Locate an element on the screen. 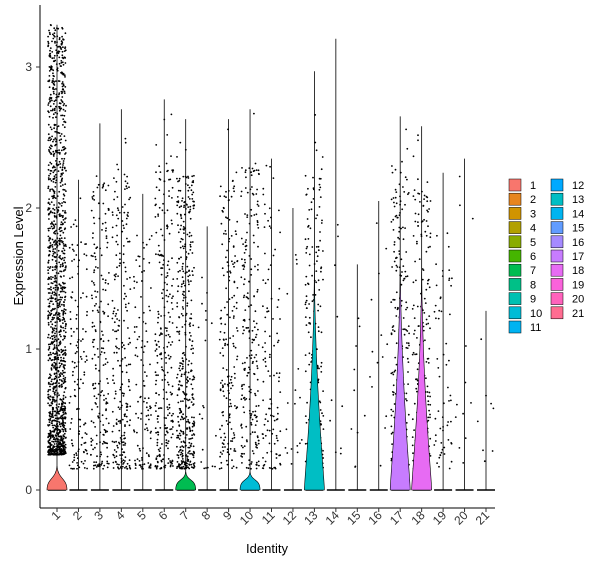 The image size is (600, 568). x-tick-label: 2 is located at coordinates (77, 515).